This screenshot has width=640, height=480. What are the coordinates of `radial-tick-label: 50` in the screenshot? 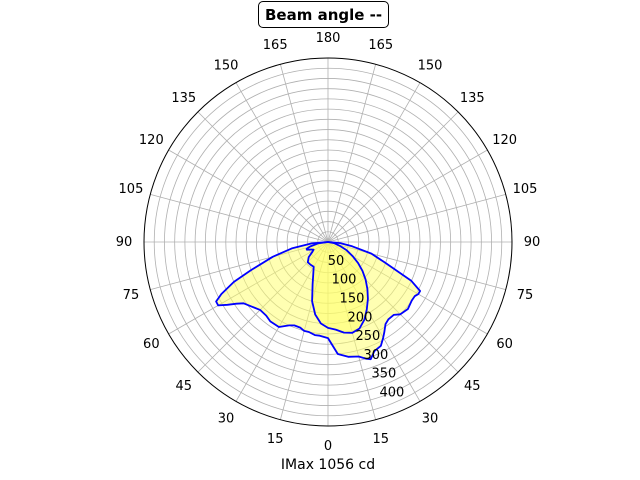 It's located at (336, 261).